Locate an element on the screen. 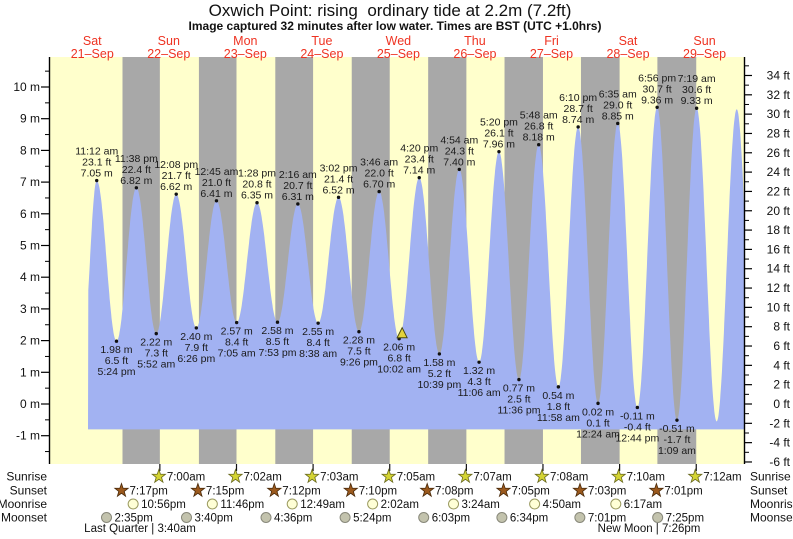 This screenshot has height=539, width=793. axis-tick-label: 4 m is located at coordinates (30, 277).